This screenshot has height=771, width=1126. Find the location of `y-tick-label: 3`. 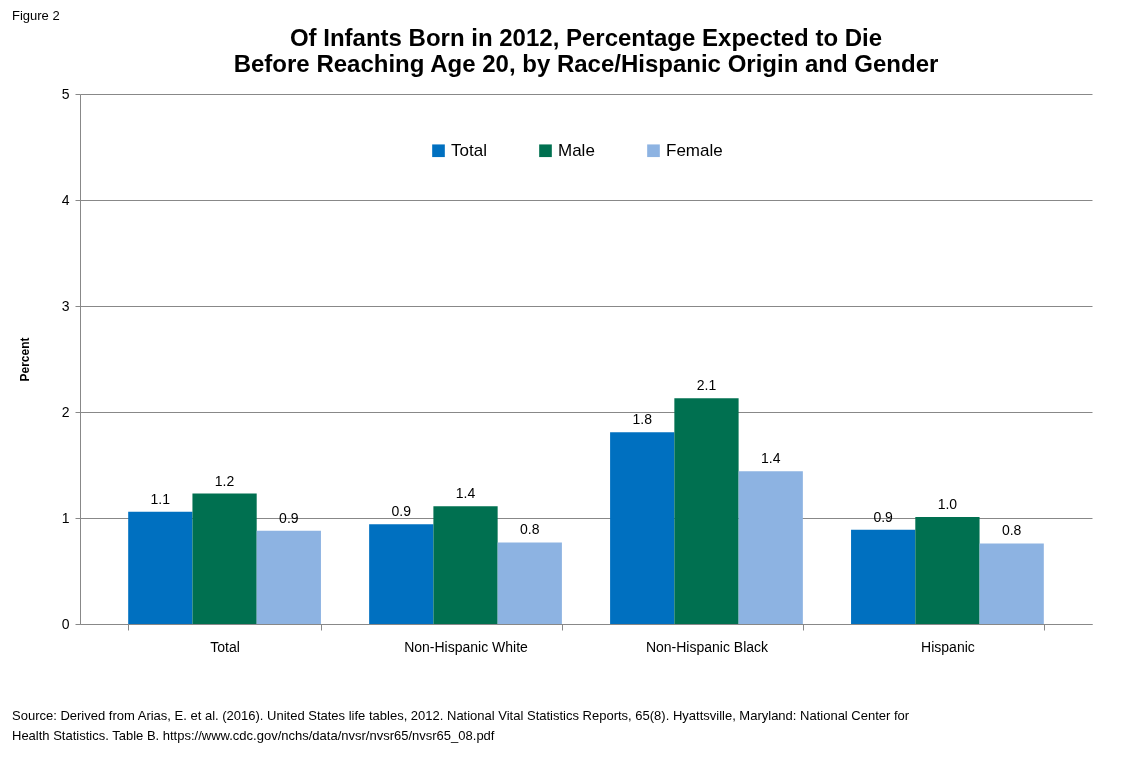

y-tick-label: 3 is located at coordinates (65, 305).